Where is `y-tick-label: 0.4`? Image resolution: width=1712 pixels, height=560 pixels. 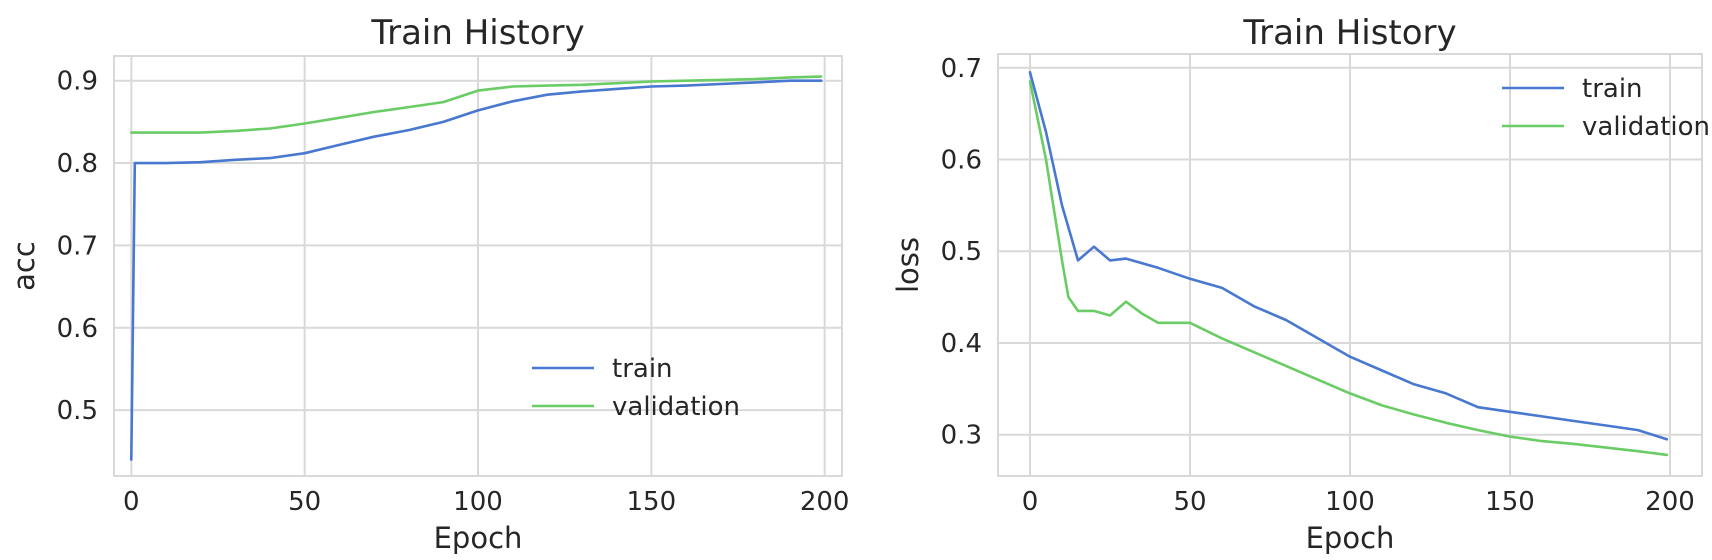
y-tick-label: 0.4 is located at coordinates (961, 344).